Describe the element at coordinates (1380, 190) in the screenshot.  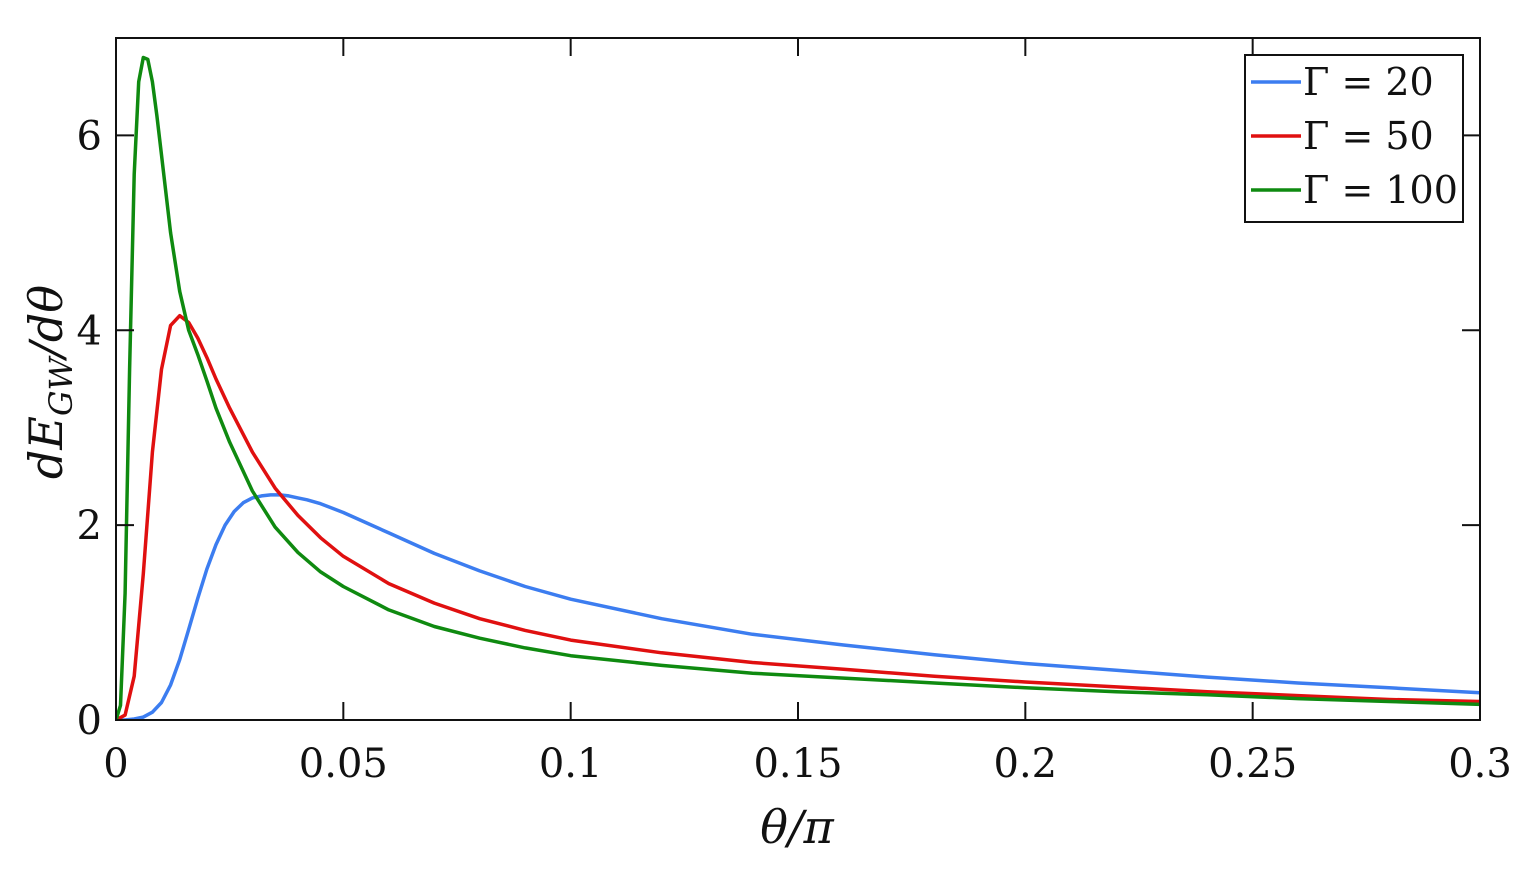
I see `legend-label: Γ = 100` at that location.